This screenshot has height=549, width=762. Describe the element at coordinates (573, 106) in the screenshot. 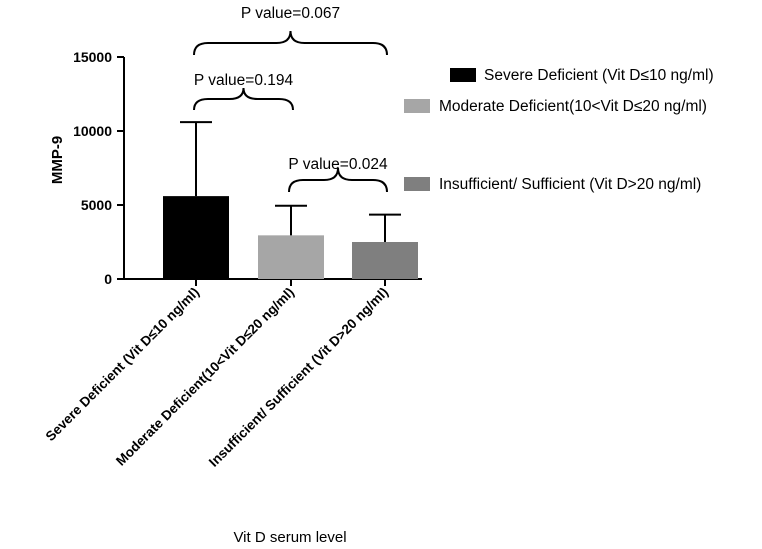

I see `legend-label: Moderate Deficient(10<Vit D≤20 ng/ml)` at that location.